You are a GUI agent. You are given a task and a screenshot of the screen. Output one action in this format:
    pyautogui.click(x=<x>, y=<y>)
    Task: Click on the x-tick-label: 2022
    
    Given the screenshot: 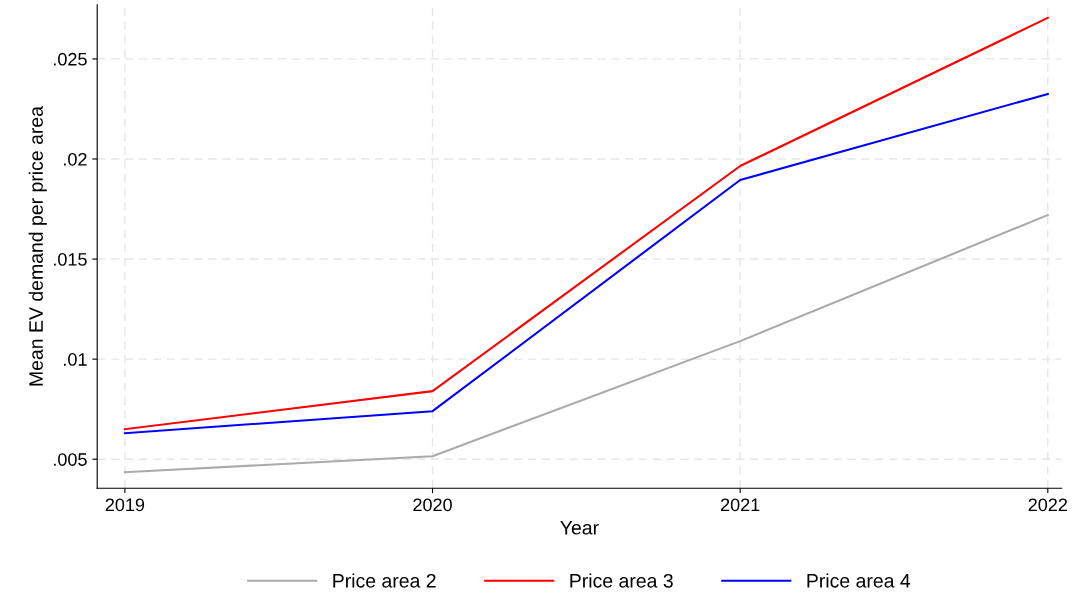 What is the action you would take?
    pyautogui.click(x=1047, y=505)
    